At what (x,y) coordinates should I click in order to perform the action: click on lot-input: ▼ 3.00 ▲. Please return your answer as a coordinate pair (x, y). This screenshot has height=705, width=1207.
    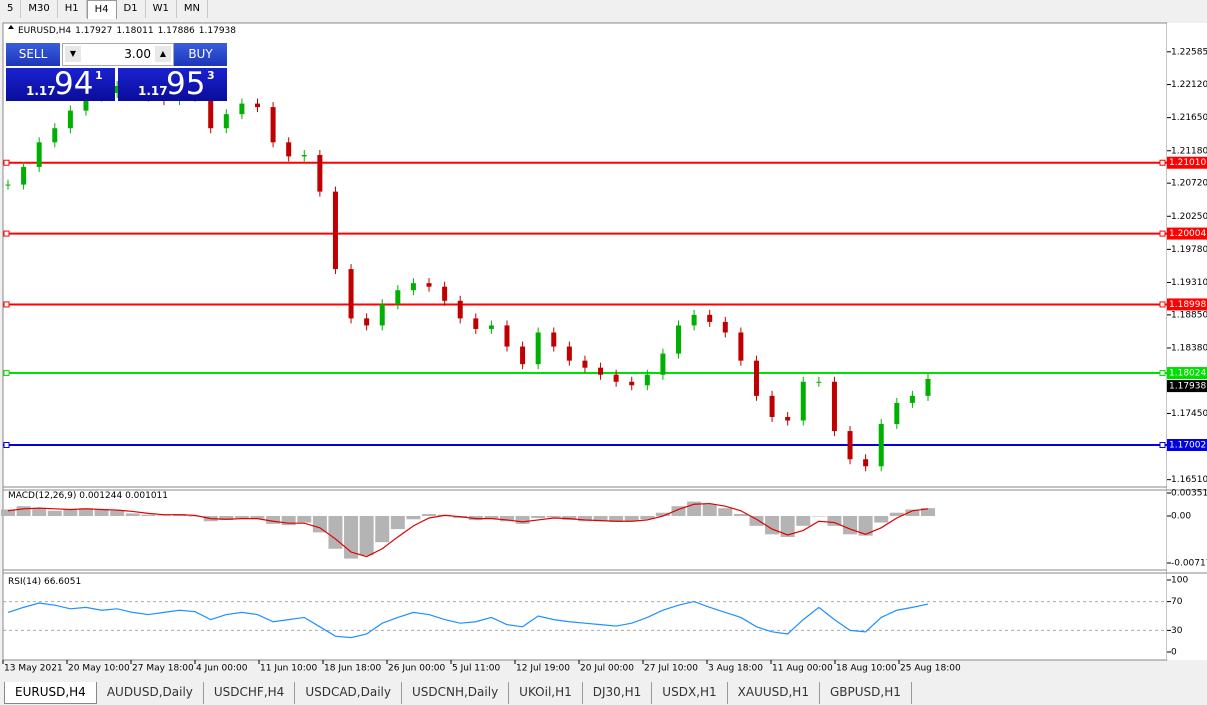
    Looking at the image, I should click on (118, 54).